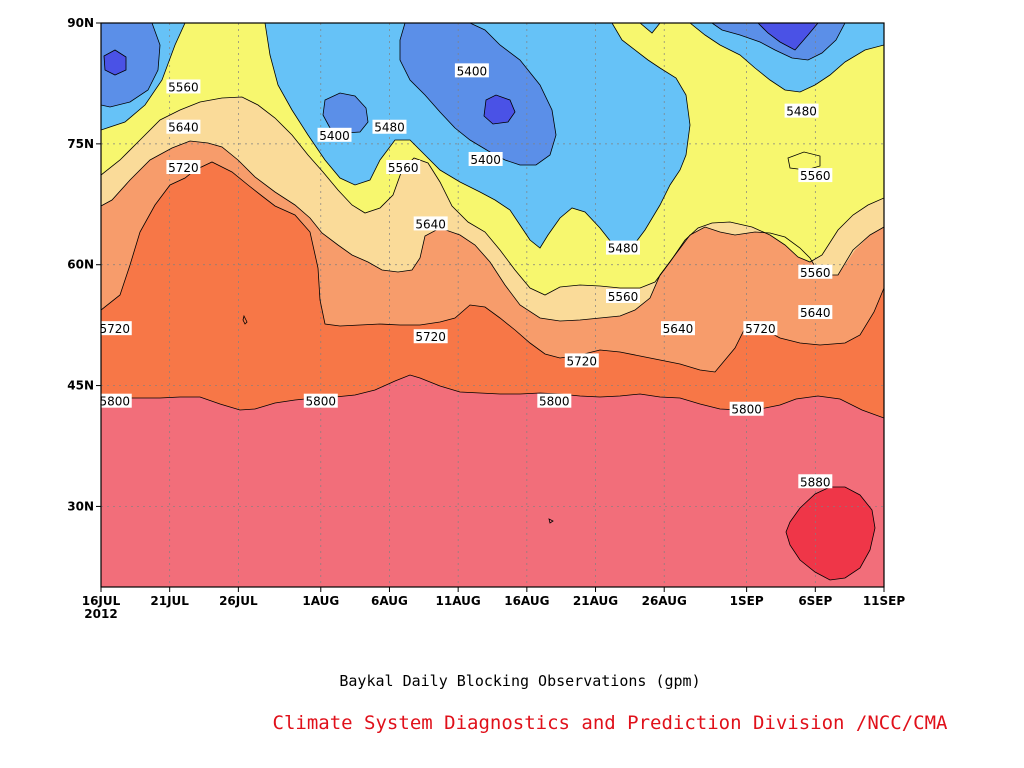 This screenshot has width=1024, height=768. I want to click on x-tick-label: 26AUG, so click(664, 601).